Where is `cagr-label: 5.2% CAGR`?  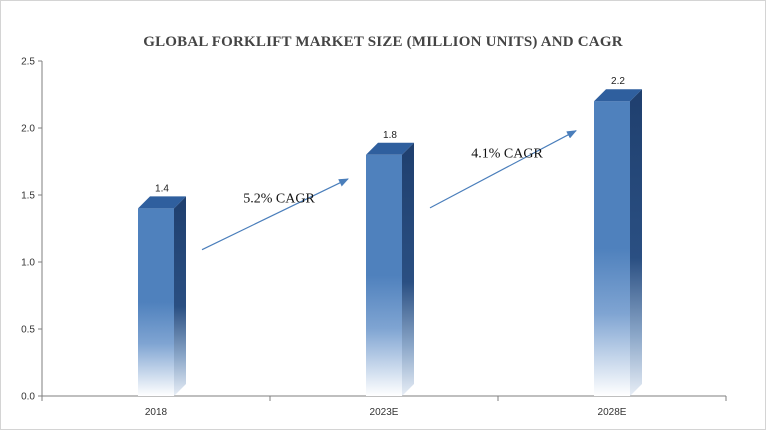 cagr-label: 5.2% CAGR is located at coordinates (279, 198).